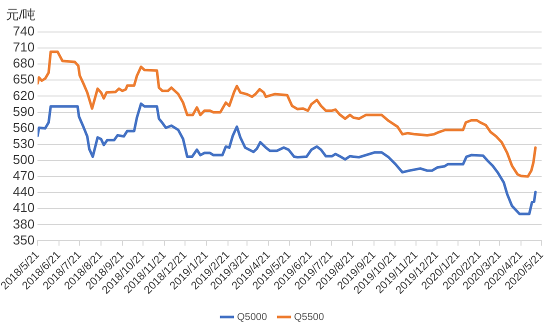 This screenshot has height=332, width=554. Describe the element at coordinates (23, 31) in the screenshot. I see `y-tick-label: 740` at that location.